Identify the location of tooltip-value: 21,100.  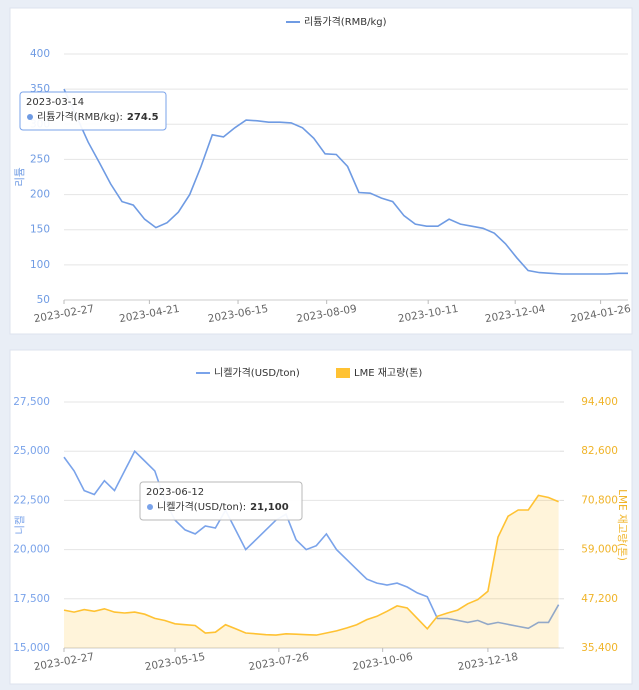
(269, 507).